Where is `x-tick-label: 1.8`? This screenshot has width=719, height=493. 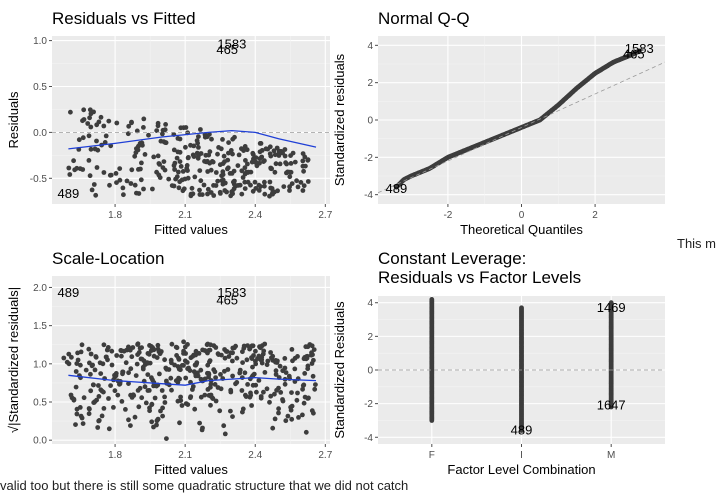
x-tick-label: 1.8 is located at coordinates (115, 215).